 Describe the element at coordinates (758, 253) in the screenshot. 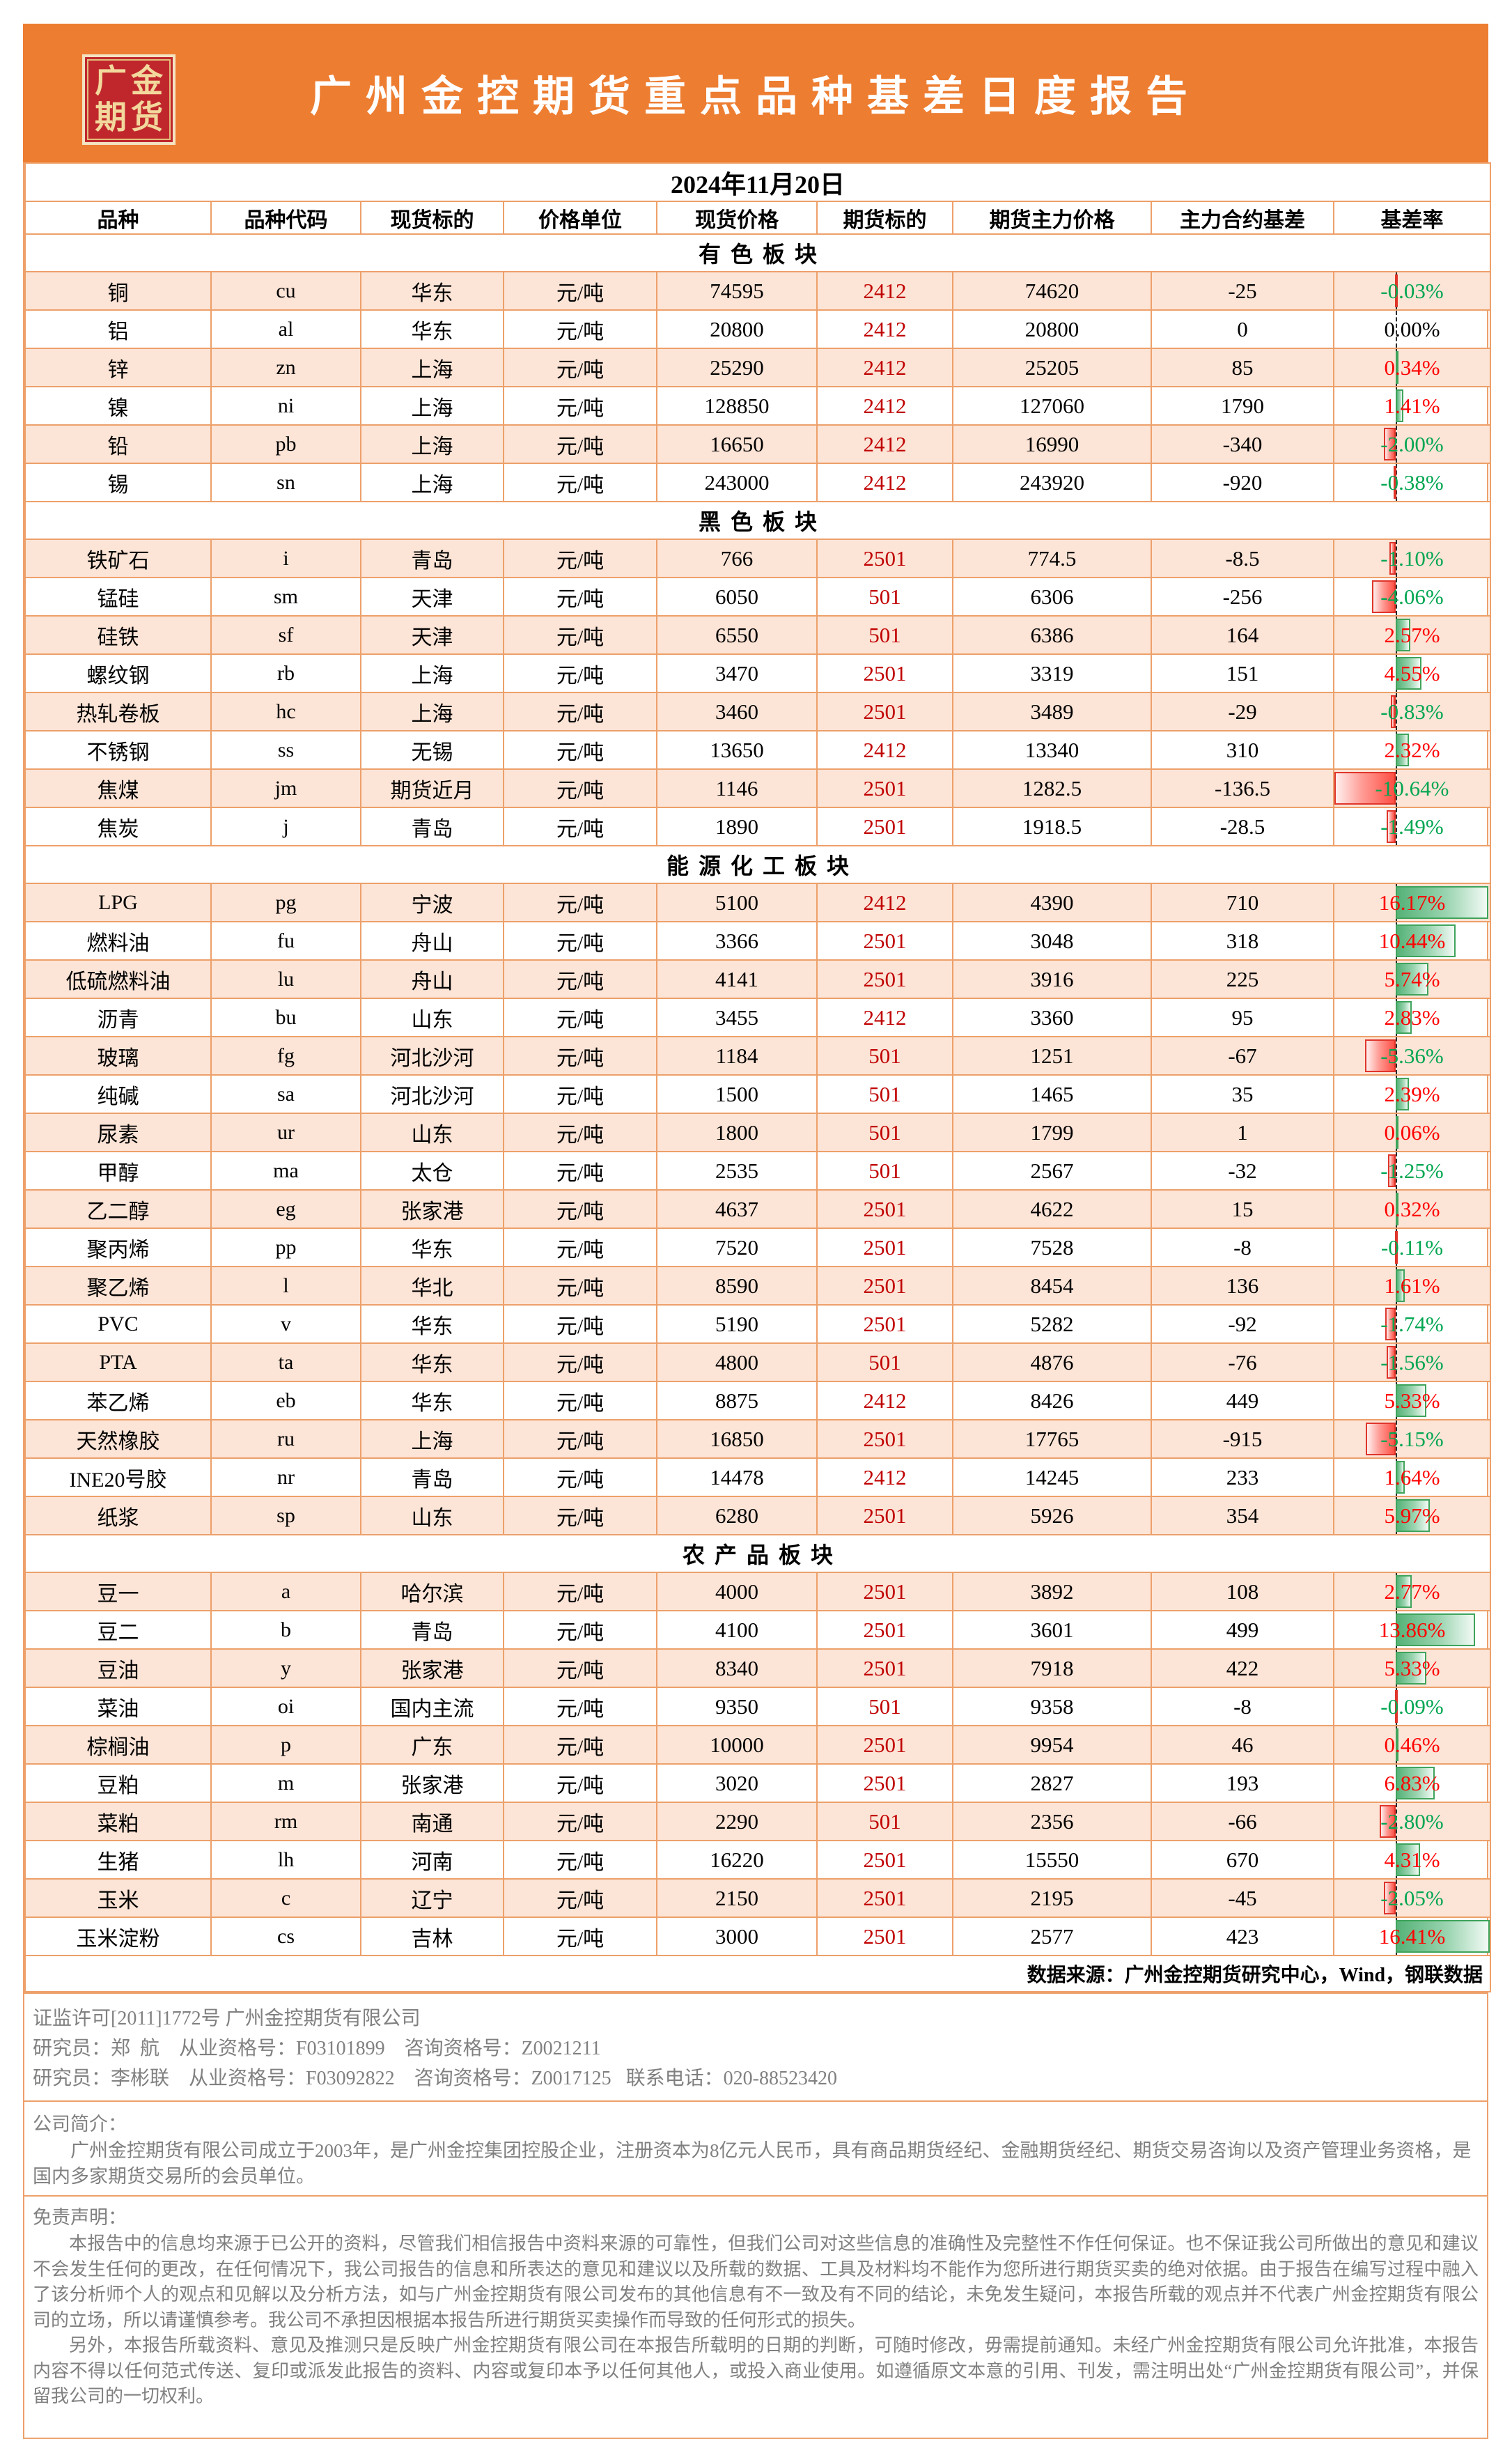

I see `section-header-row: 有色板块` at that location.